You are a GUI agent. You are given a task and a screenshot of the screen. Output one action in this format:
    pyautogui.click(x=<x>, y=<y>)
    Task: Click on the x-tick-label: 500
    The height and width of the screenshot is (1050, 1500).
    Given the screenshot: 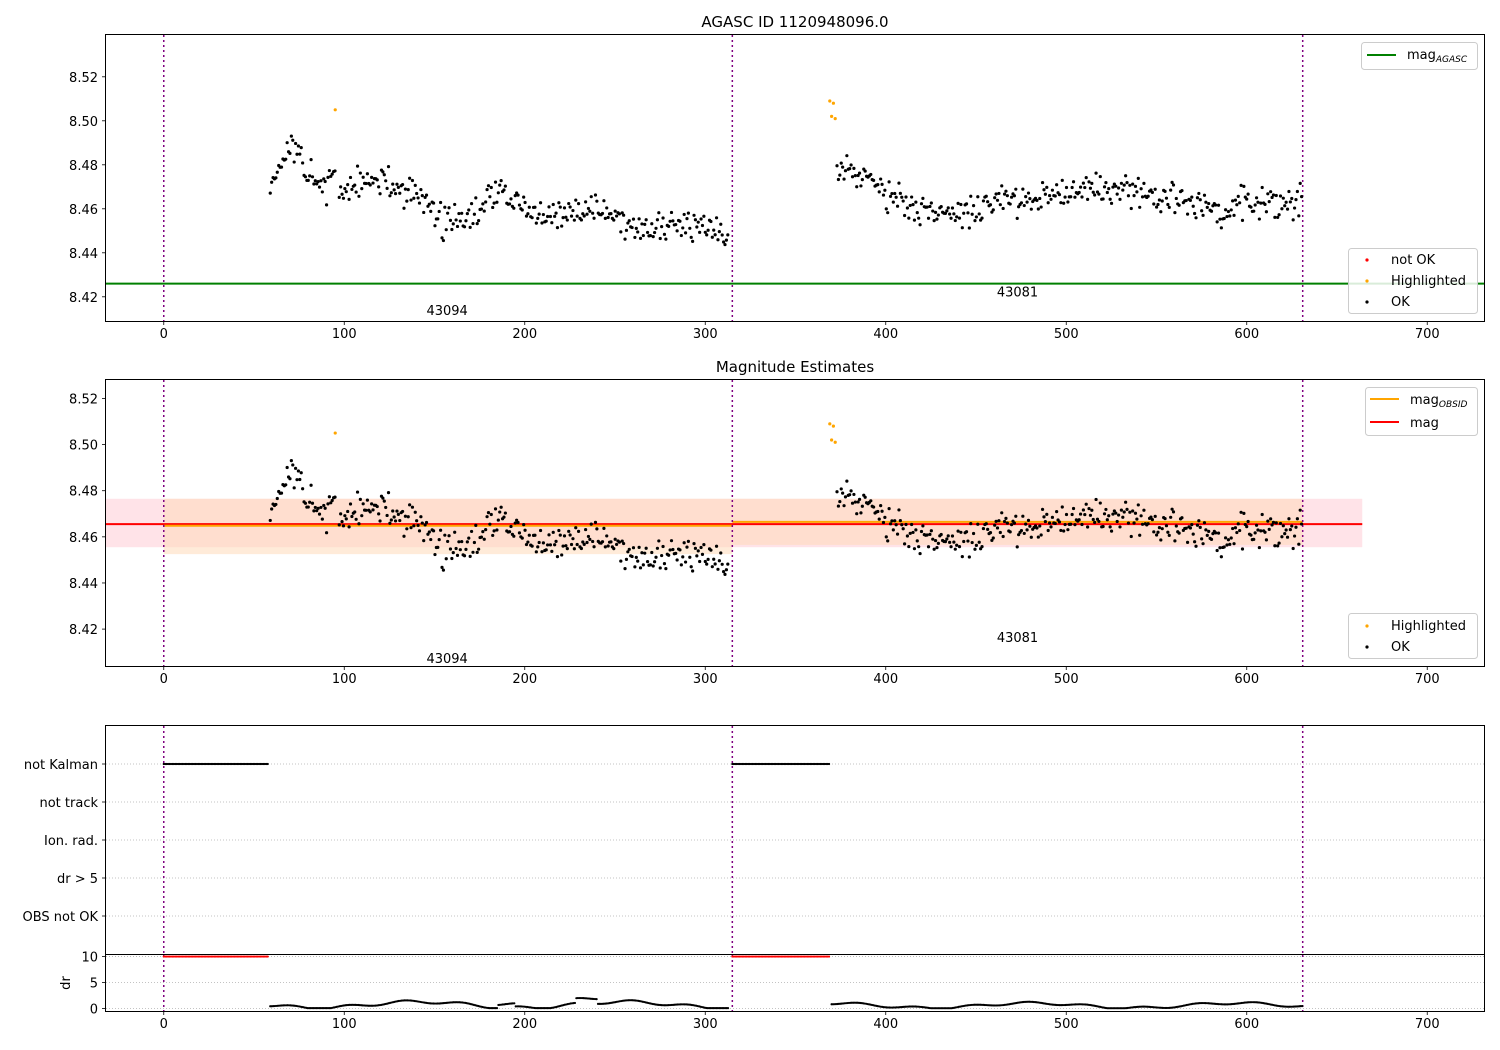 What is the action you would take?
    pyautogui.click(x=1066, y=1024)
    